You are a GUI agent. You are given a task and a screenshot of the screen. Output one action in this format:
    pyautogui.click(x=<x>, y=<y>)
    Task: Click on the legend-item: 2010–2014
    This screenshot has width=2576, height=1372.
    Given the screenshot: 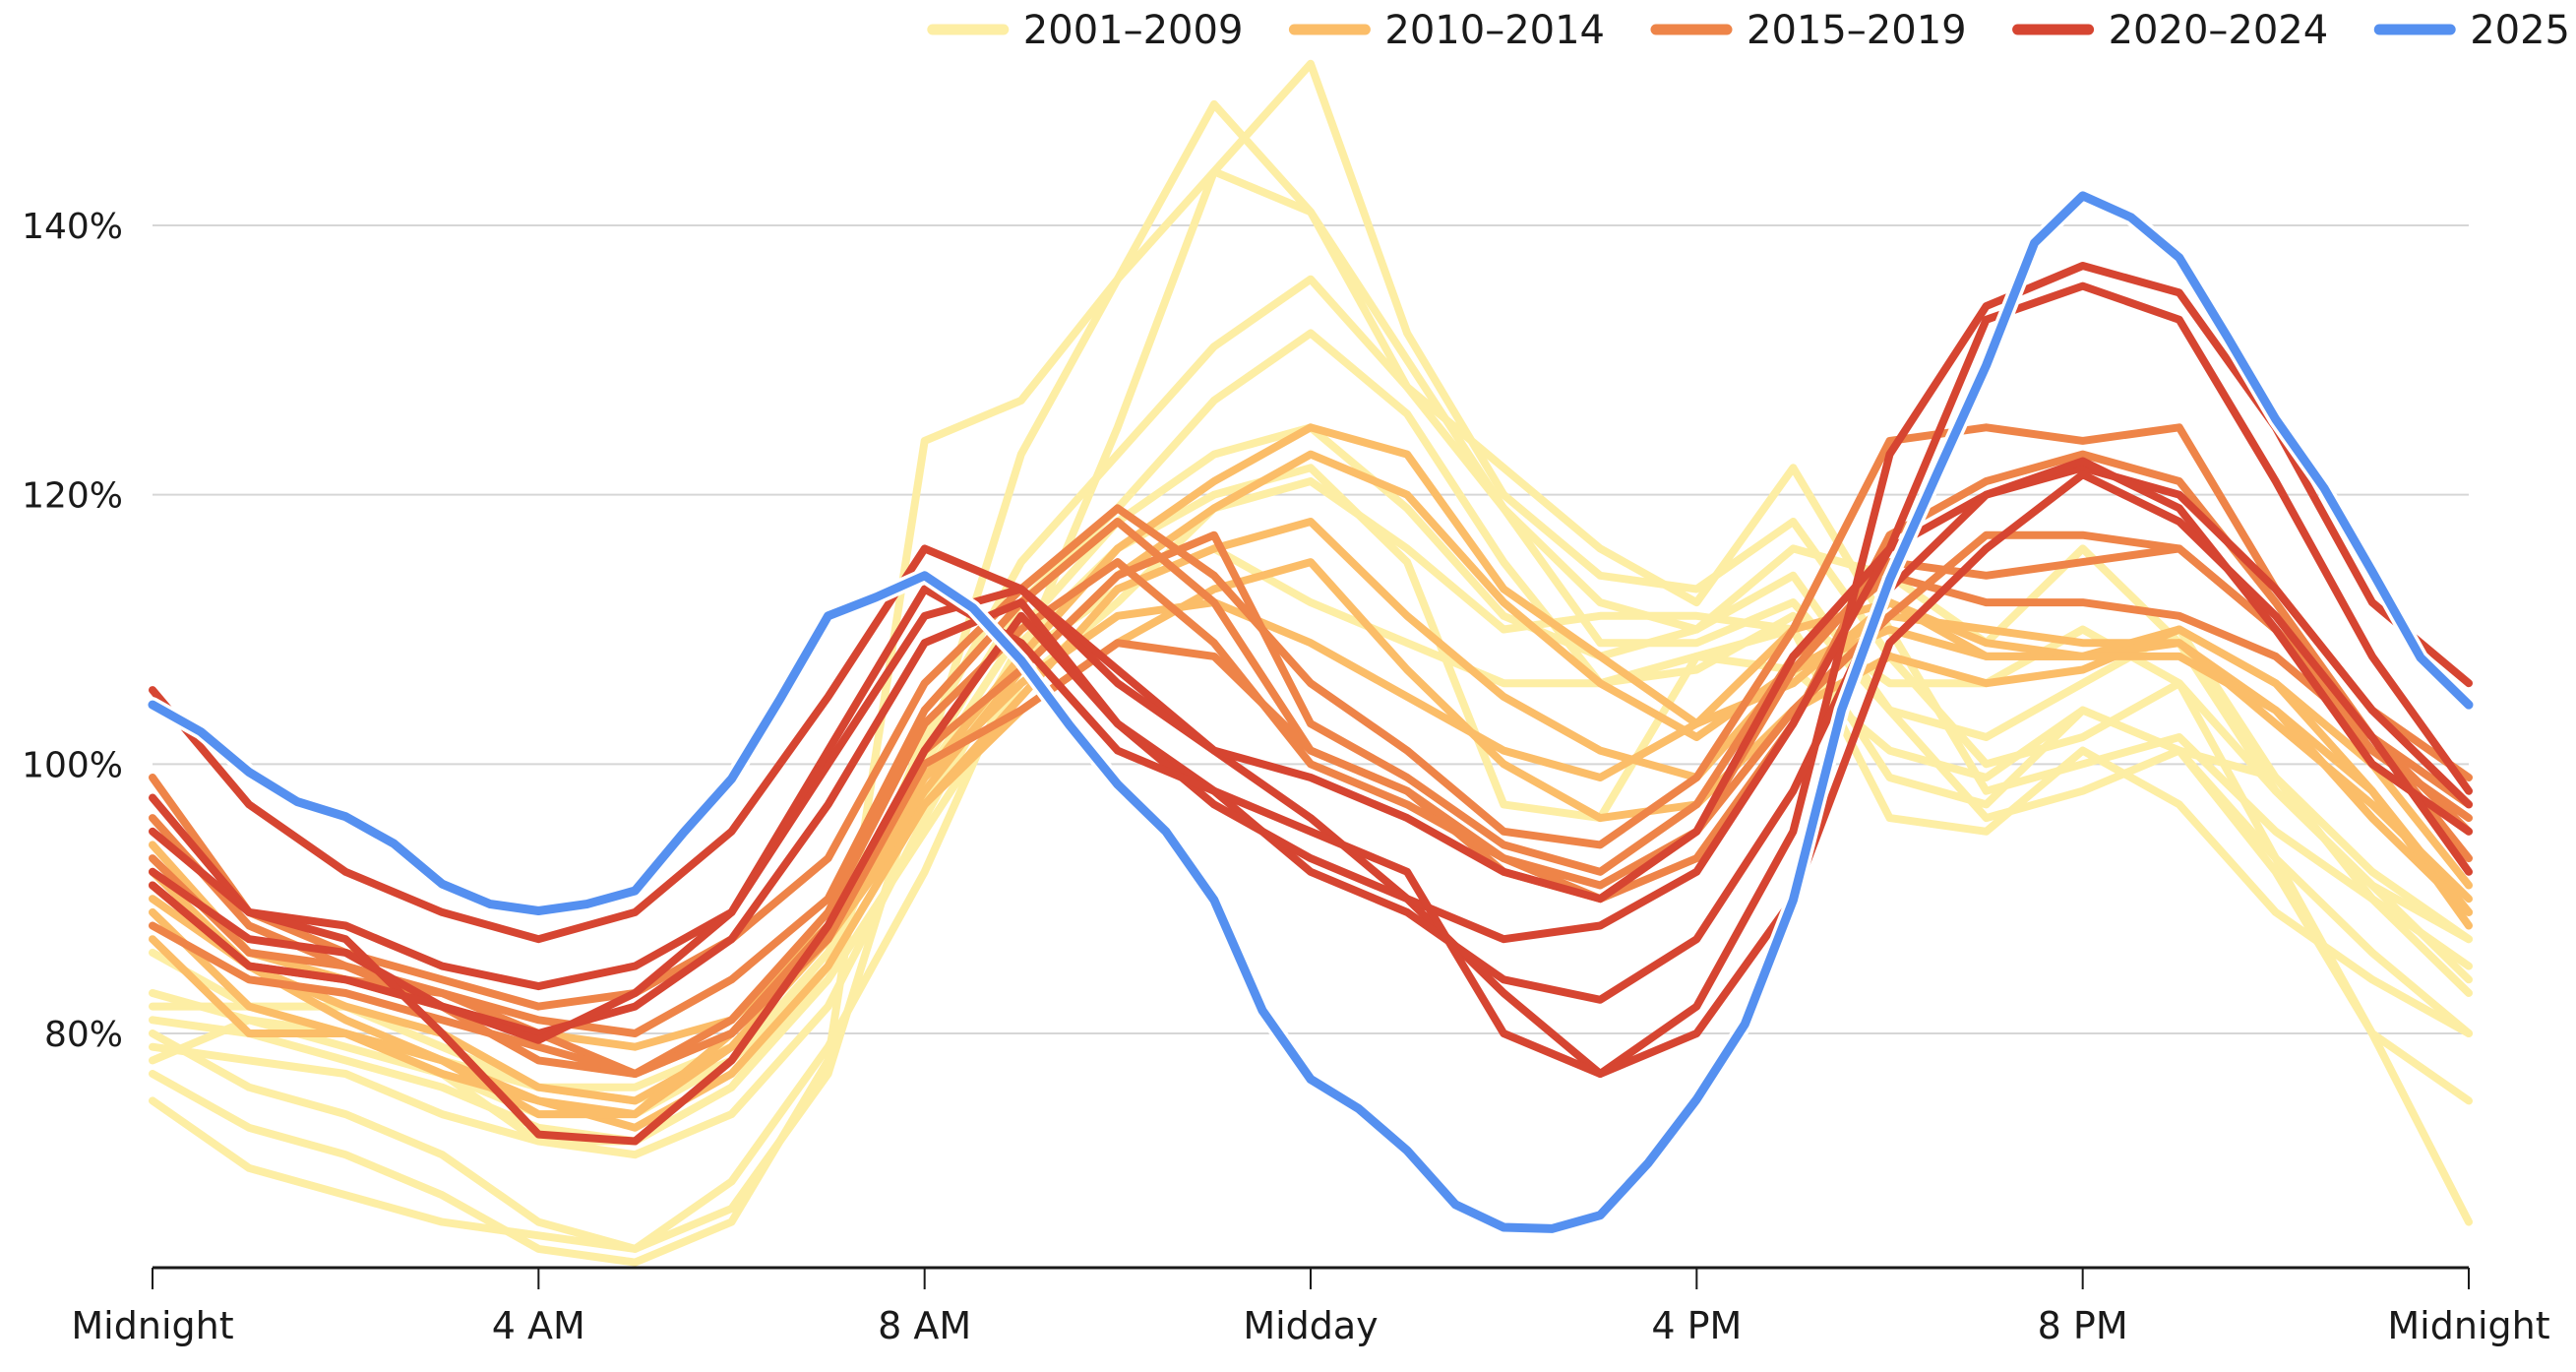 What is the action you would take?
    pyautogui.click(x=1446, y=31)
    